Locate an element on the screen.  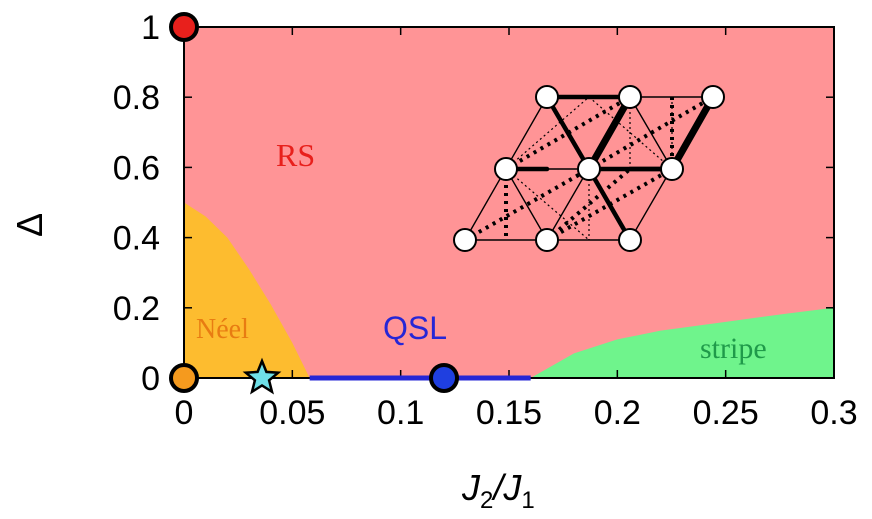
y-tick-label: 0.2 is located at coordinates (136, 309).